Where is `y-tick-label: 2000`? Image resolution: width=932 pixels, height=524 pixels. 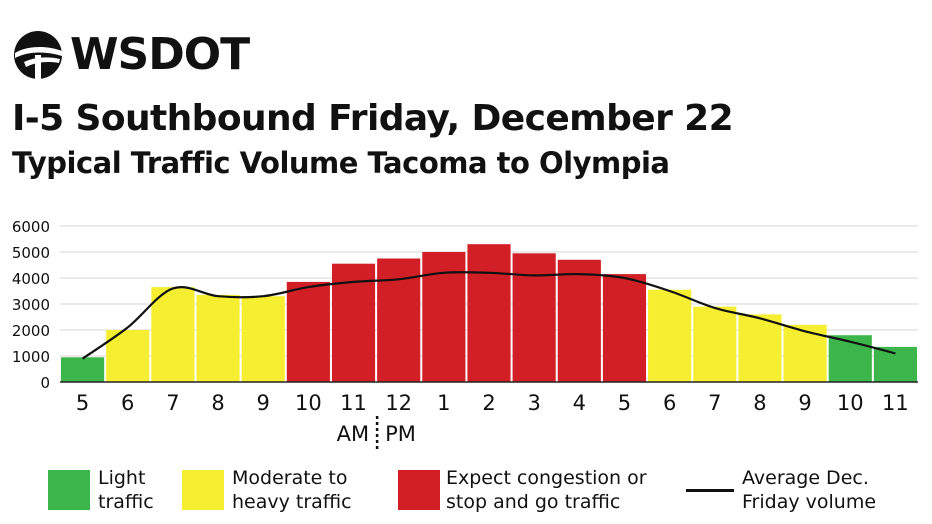 y-tick-label: 2000 is located at coordinates (31, 331).